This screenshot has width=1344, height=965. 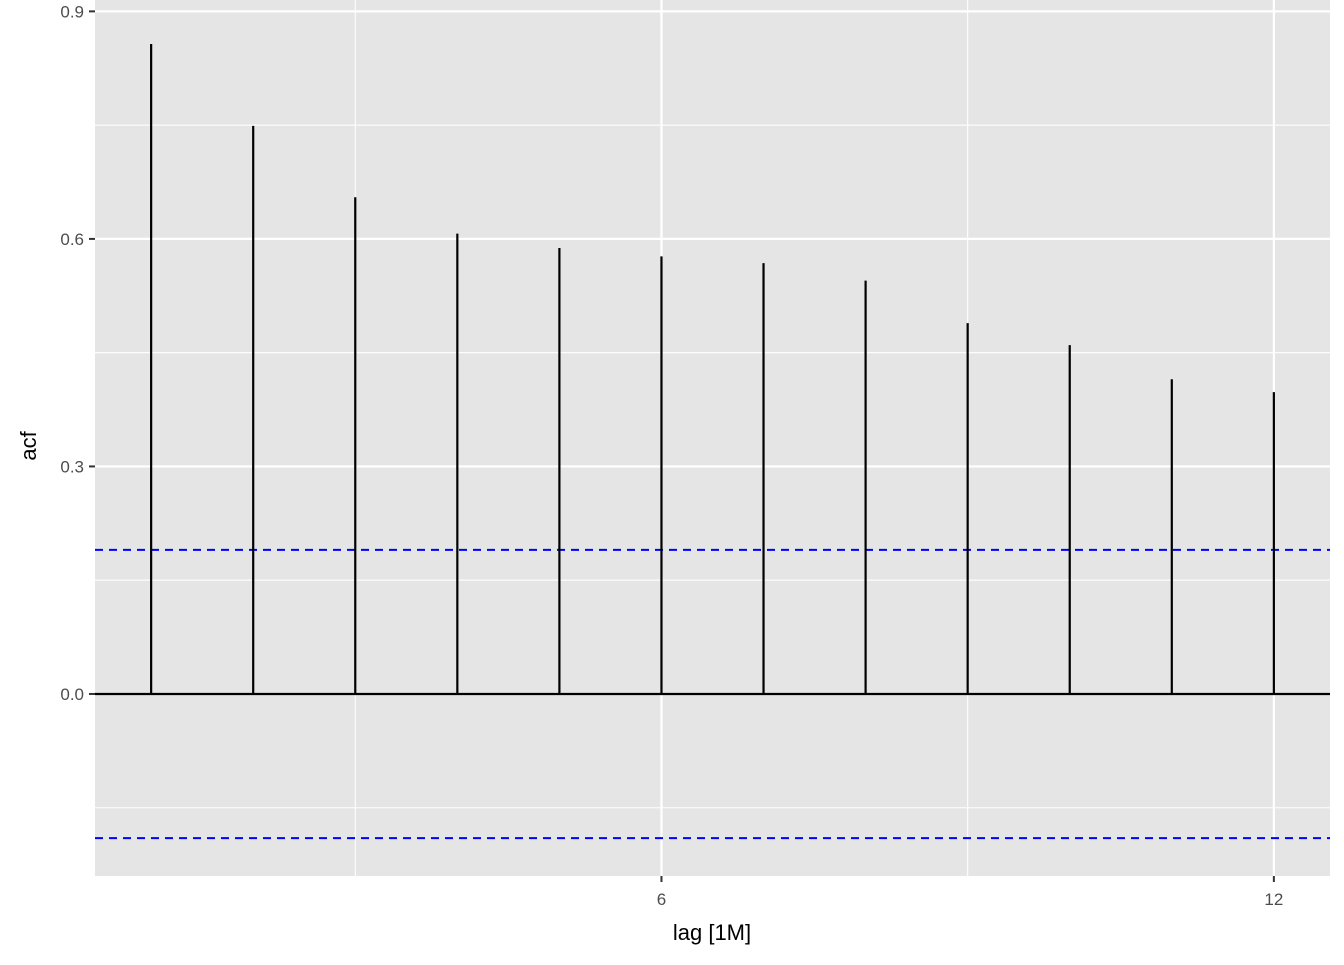 I want to click on y-tick-label: 0.3, so click(x=72, y=466).